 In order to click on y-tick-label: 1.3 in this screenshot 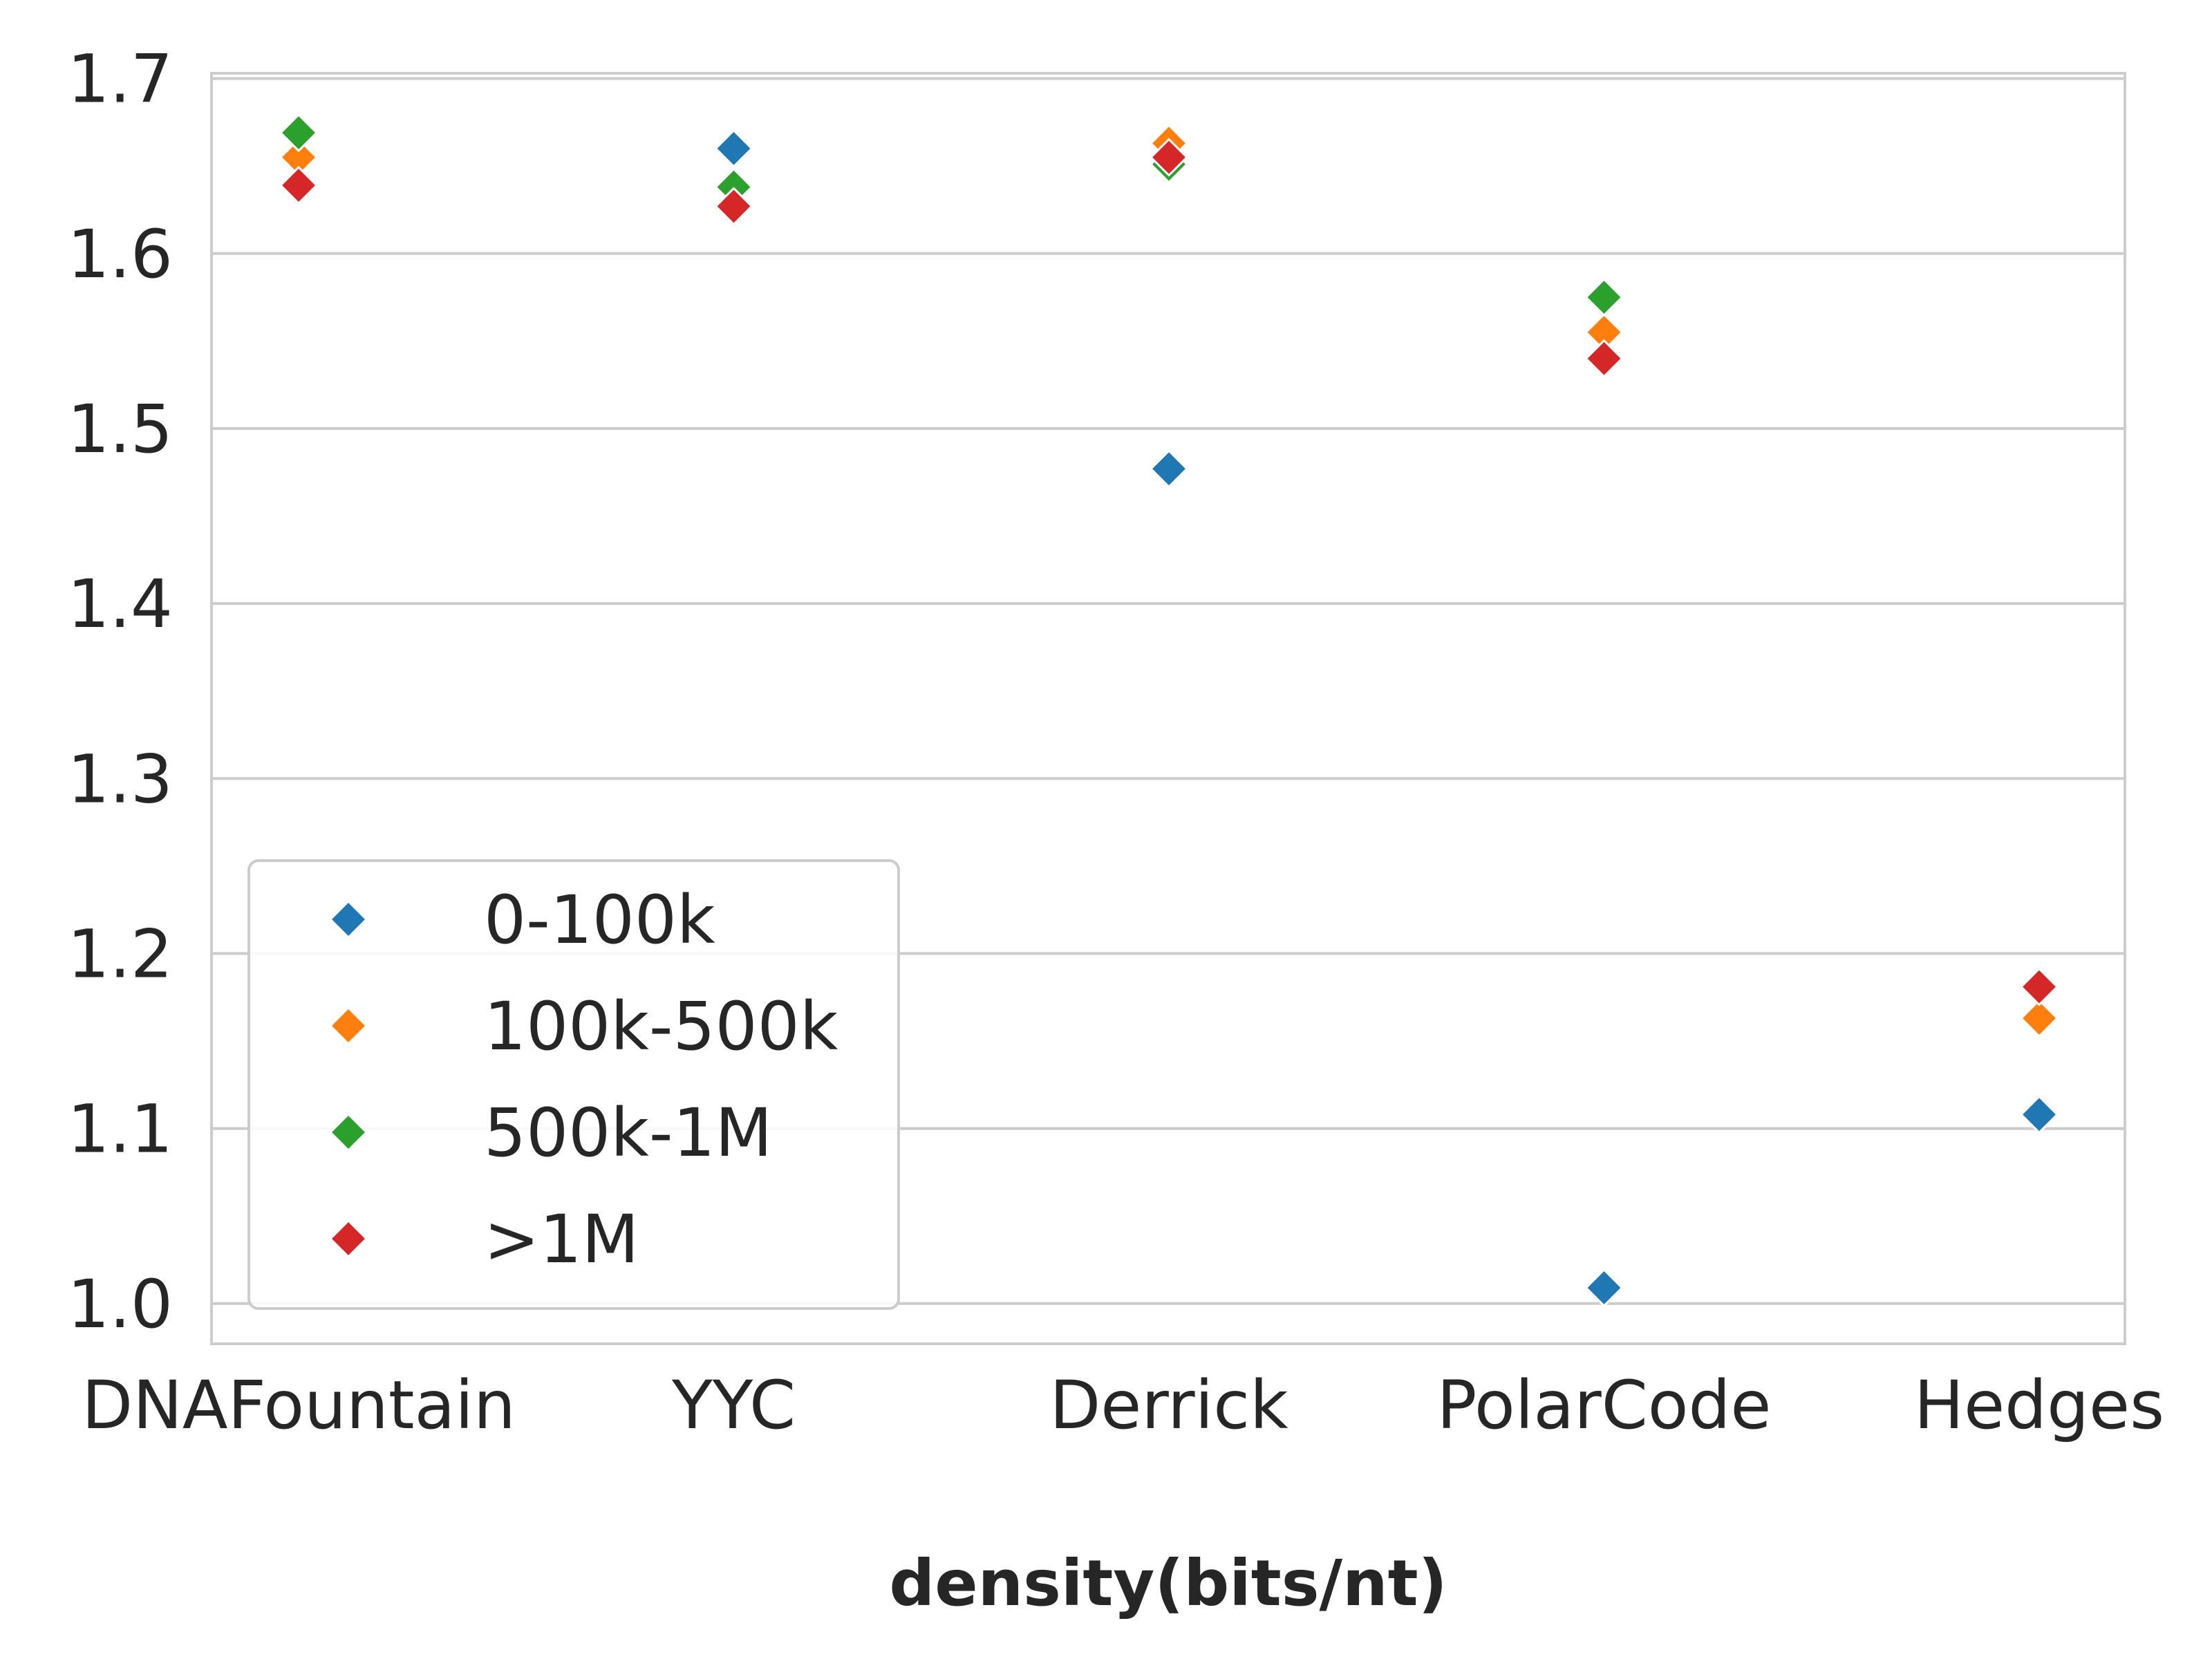, I will do `click(120, 779)`.